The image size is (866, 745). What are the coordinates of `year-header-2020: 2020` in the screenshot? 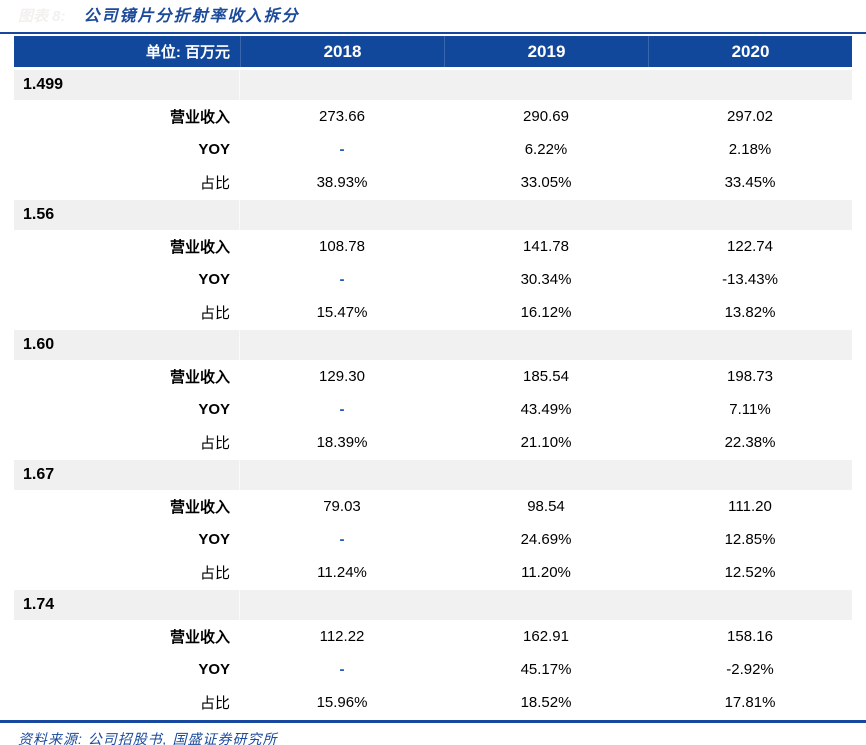 It's located at (750, 51).